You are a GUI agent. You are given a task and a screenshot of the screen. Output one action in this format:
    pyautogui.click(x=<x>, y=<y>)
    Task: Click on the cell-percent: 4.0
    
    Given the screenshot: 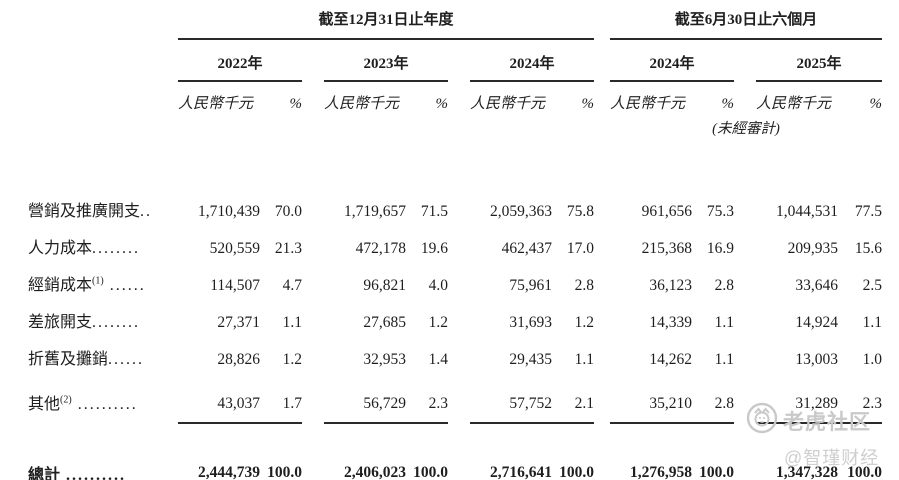 What is the action you would take?
    pyautogui.click(x=438, y=285)
    